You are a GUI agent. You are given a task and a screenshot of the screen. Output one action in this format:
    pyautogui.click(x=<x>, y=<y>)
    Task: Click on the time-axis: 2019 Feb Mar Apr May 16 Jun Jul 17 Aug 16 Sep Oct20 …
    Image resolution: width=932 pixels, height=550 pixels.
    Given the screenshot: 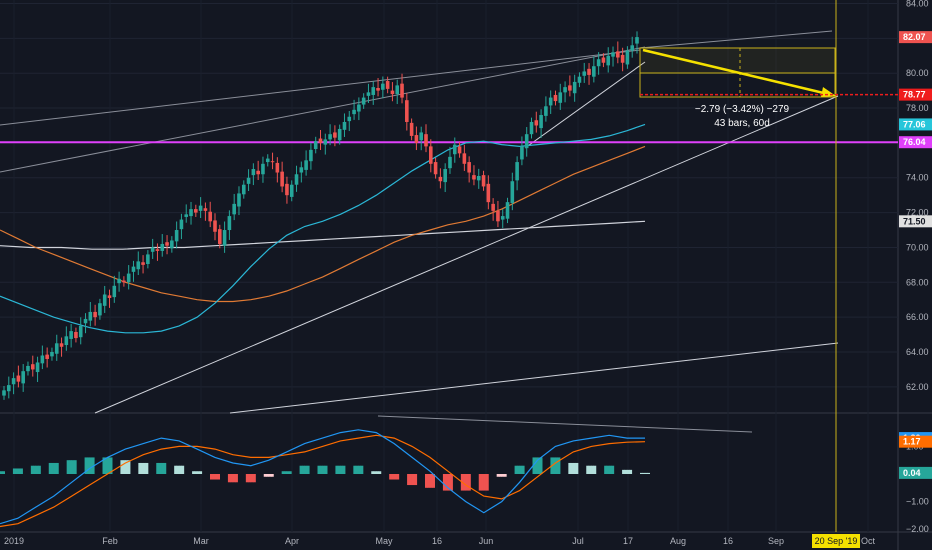 What is the action you would take?
    pyautogui.click(x=440, y=541)
    